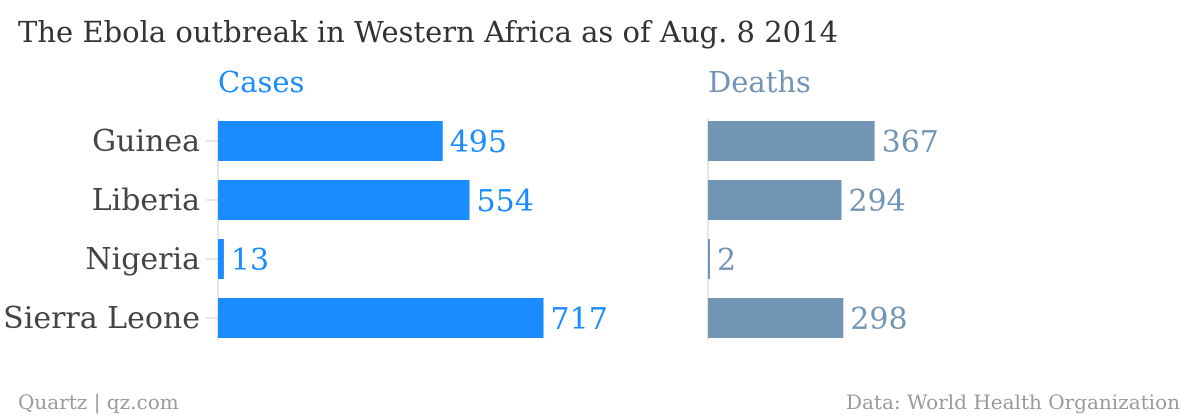 This screenshot has height=418, width=1200. Describe the element at coordinates (142, 259) in the screenshot. I see `category-label-nigeria: Nigeria` at that location.